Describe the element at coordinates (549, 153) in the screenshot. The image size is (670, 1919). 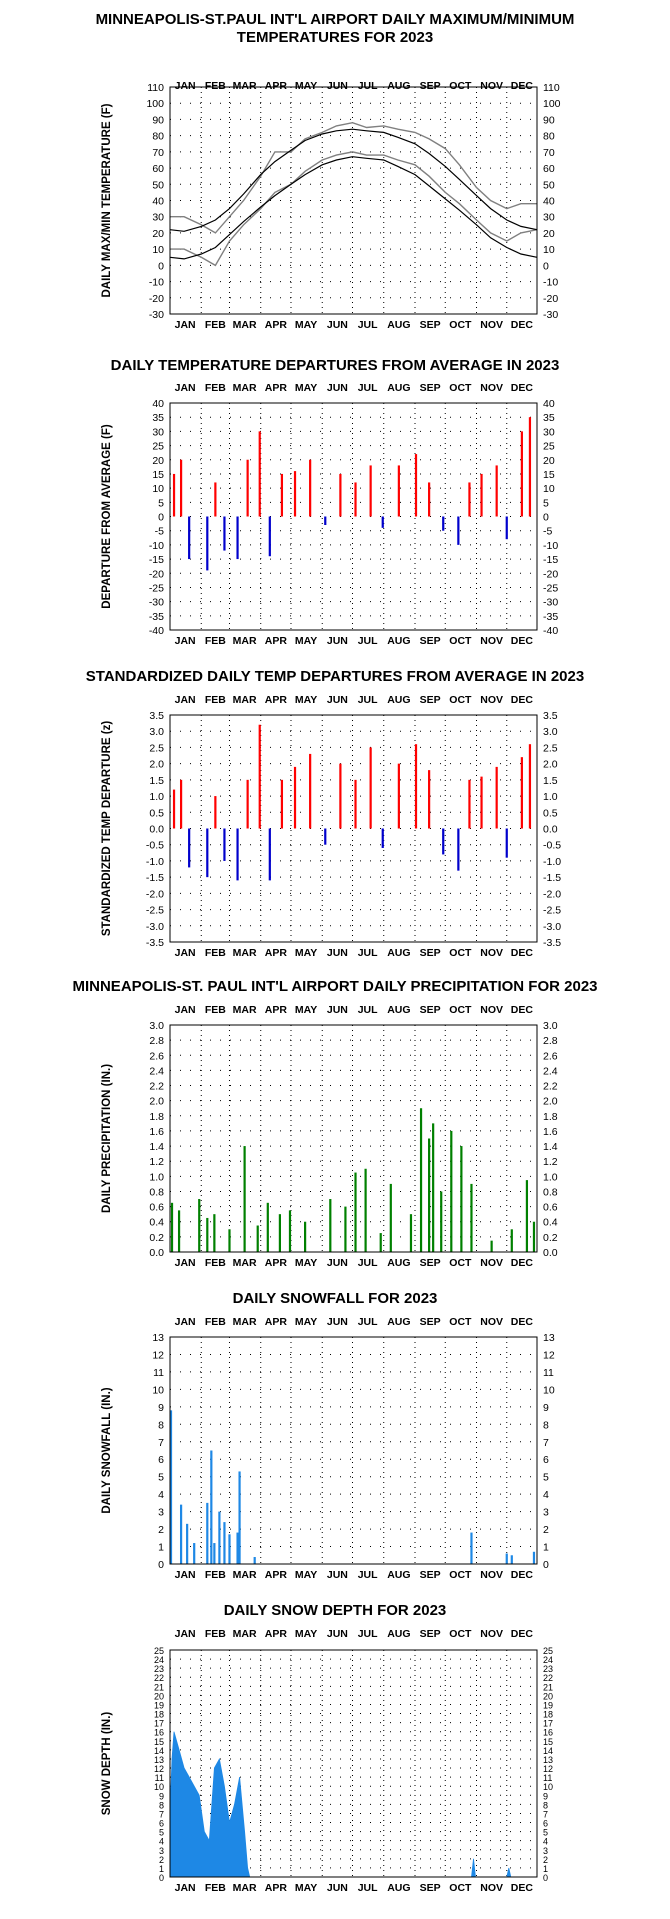
I see `y-tick-label-right: 70` at that location.